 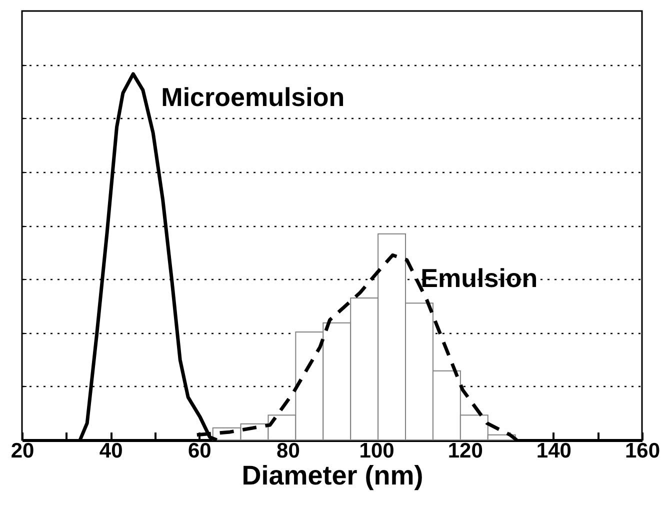 I want to click on x-tick-label: 120, so click(x=465, y=451).